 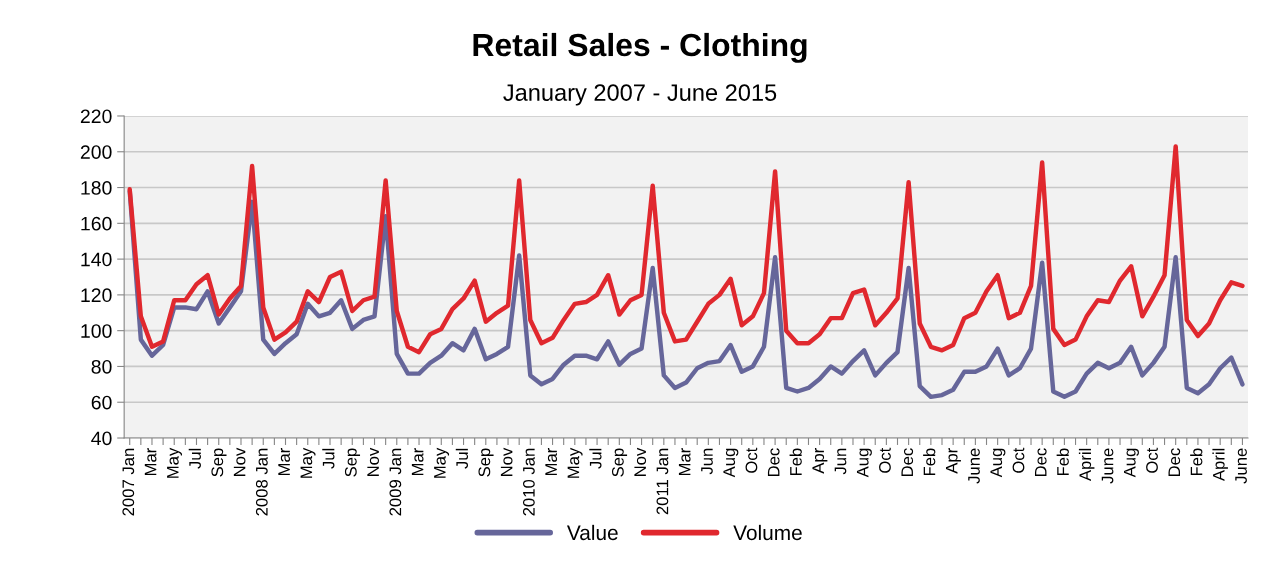 What do you see at coordinates (767, 532) in the screenshot?
I see `legend-label: Volume` at bounding box center [767, 532].